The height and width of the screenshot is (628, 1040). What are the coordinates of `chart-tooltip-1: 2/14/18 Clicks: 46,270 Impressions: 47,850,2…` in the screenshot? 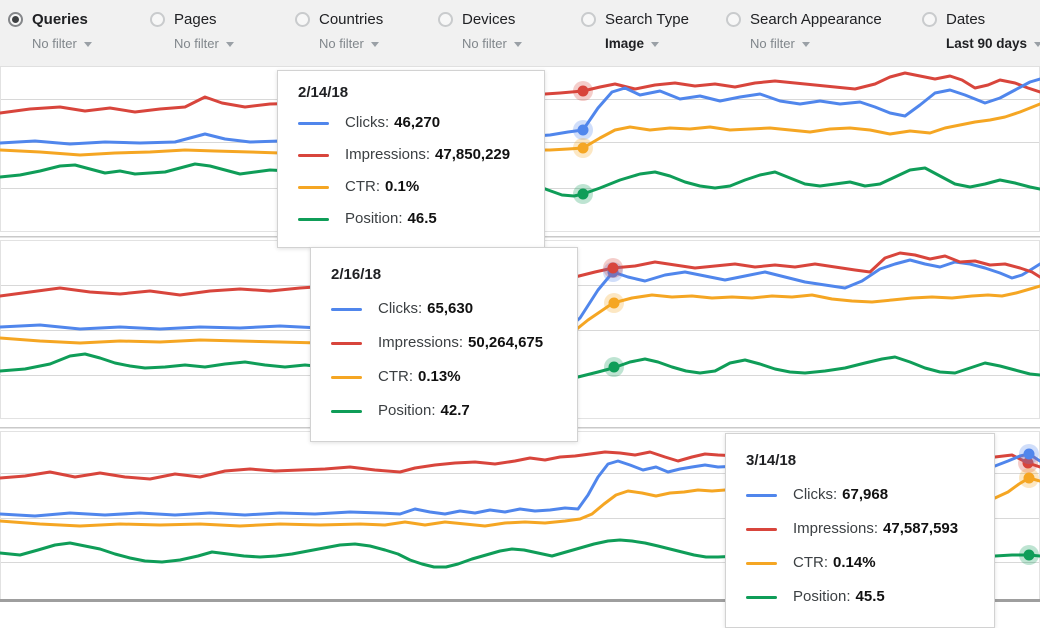 It's located at (411, 159).